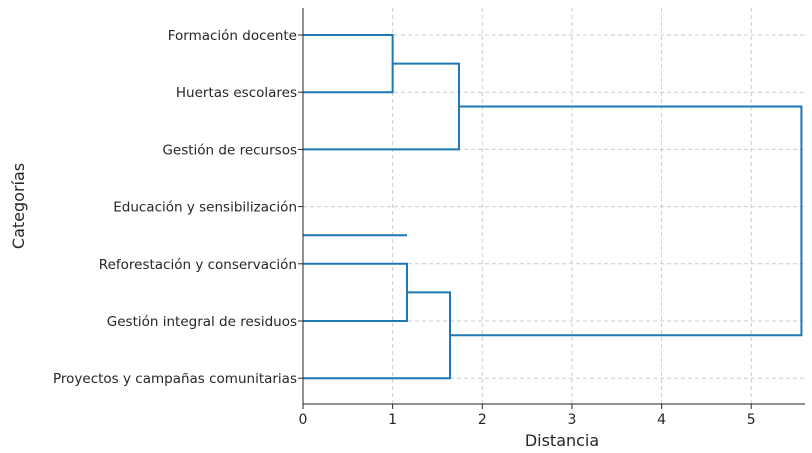 The width and height of the screenshot is (812, 453). Describe the element at coordinates (562, 440) in the screenshot. I see `x-axis-title: Distancia` at that location.